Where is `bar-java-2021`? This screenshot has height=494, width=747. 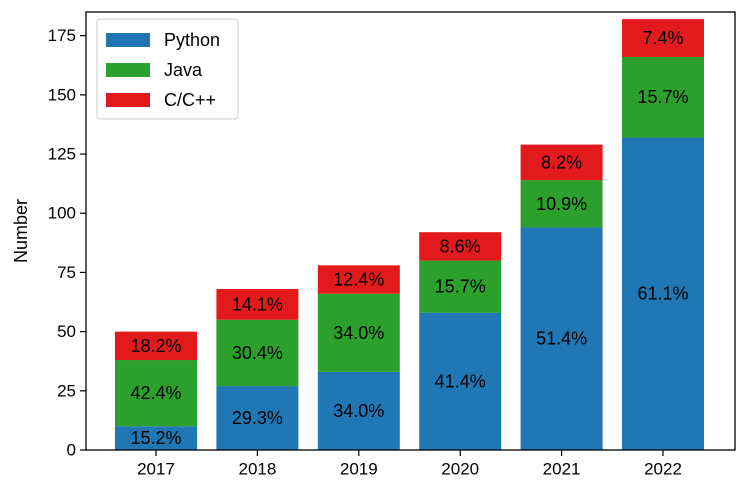
bar-java-2021 is located at coordinates (561, 204).